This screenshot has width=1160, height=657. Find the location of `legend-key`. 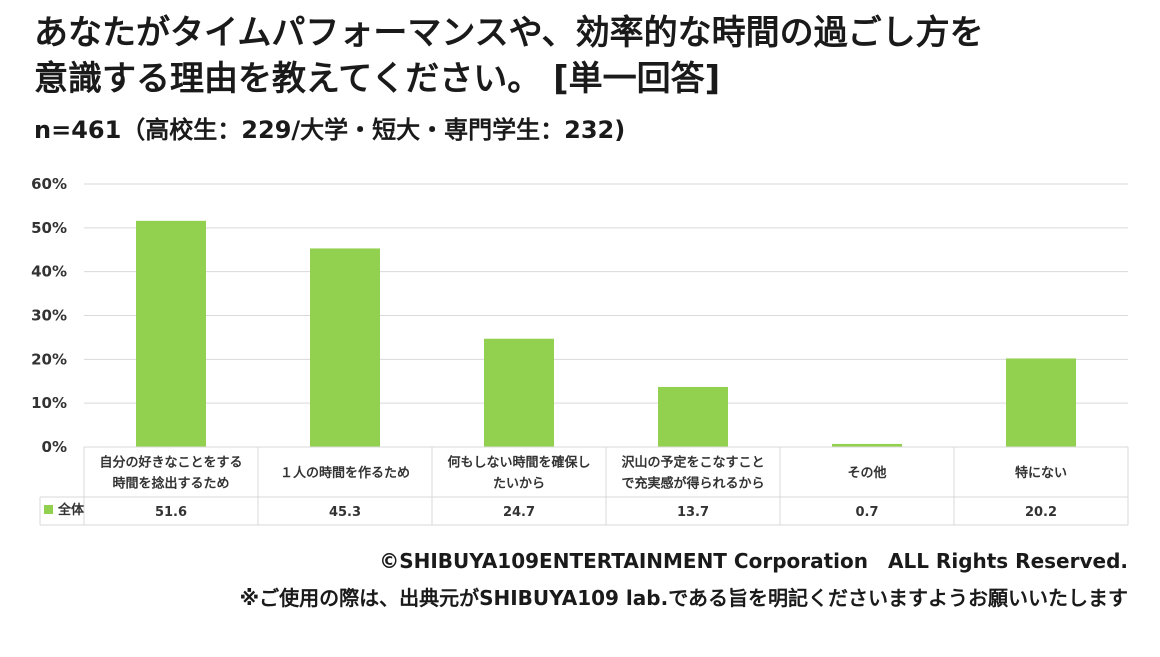

legend-key is located at coordinates (48, 509).